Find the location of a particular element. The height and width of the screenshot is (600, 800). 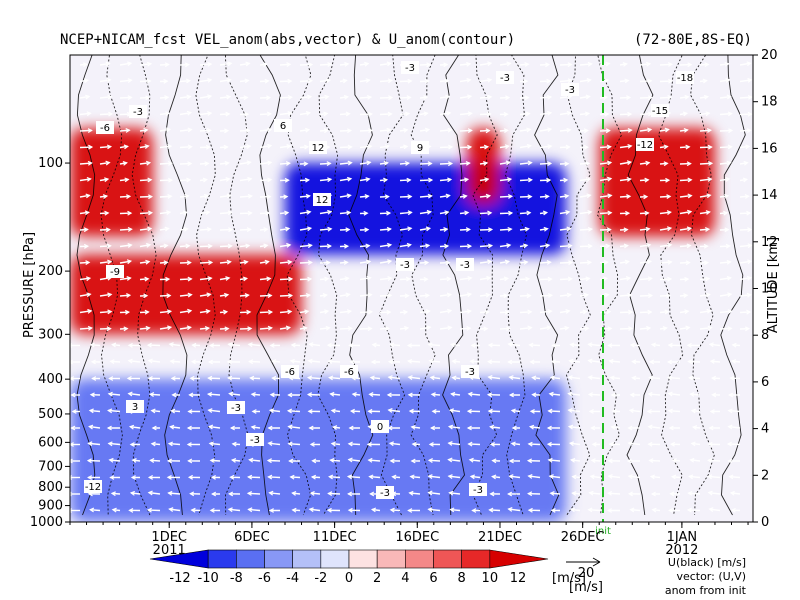

pressure-tick-label: 200 is located at coordinates (50, 271).